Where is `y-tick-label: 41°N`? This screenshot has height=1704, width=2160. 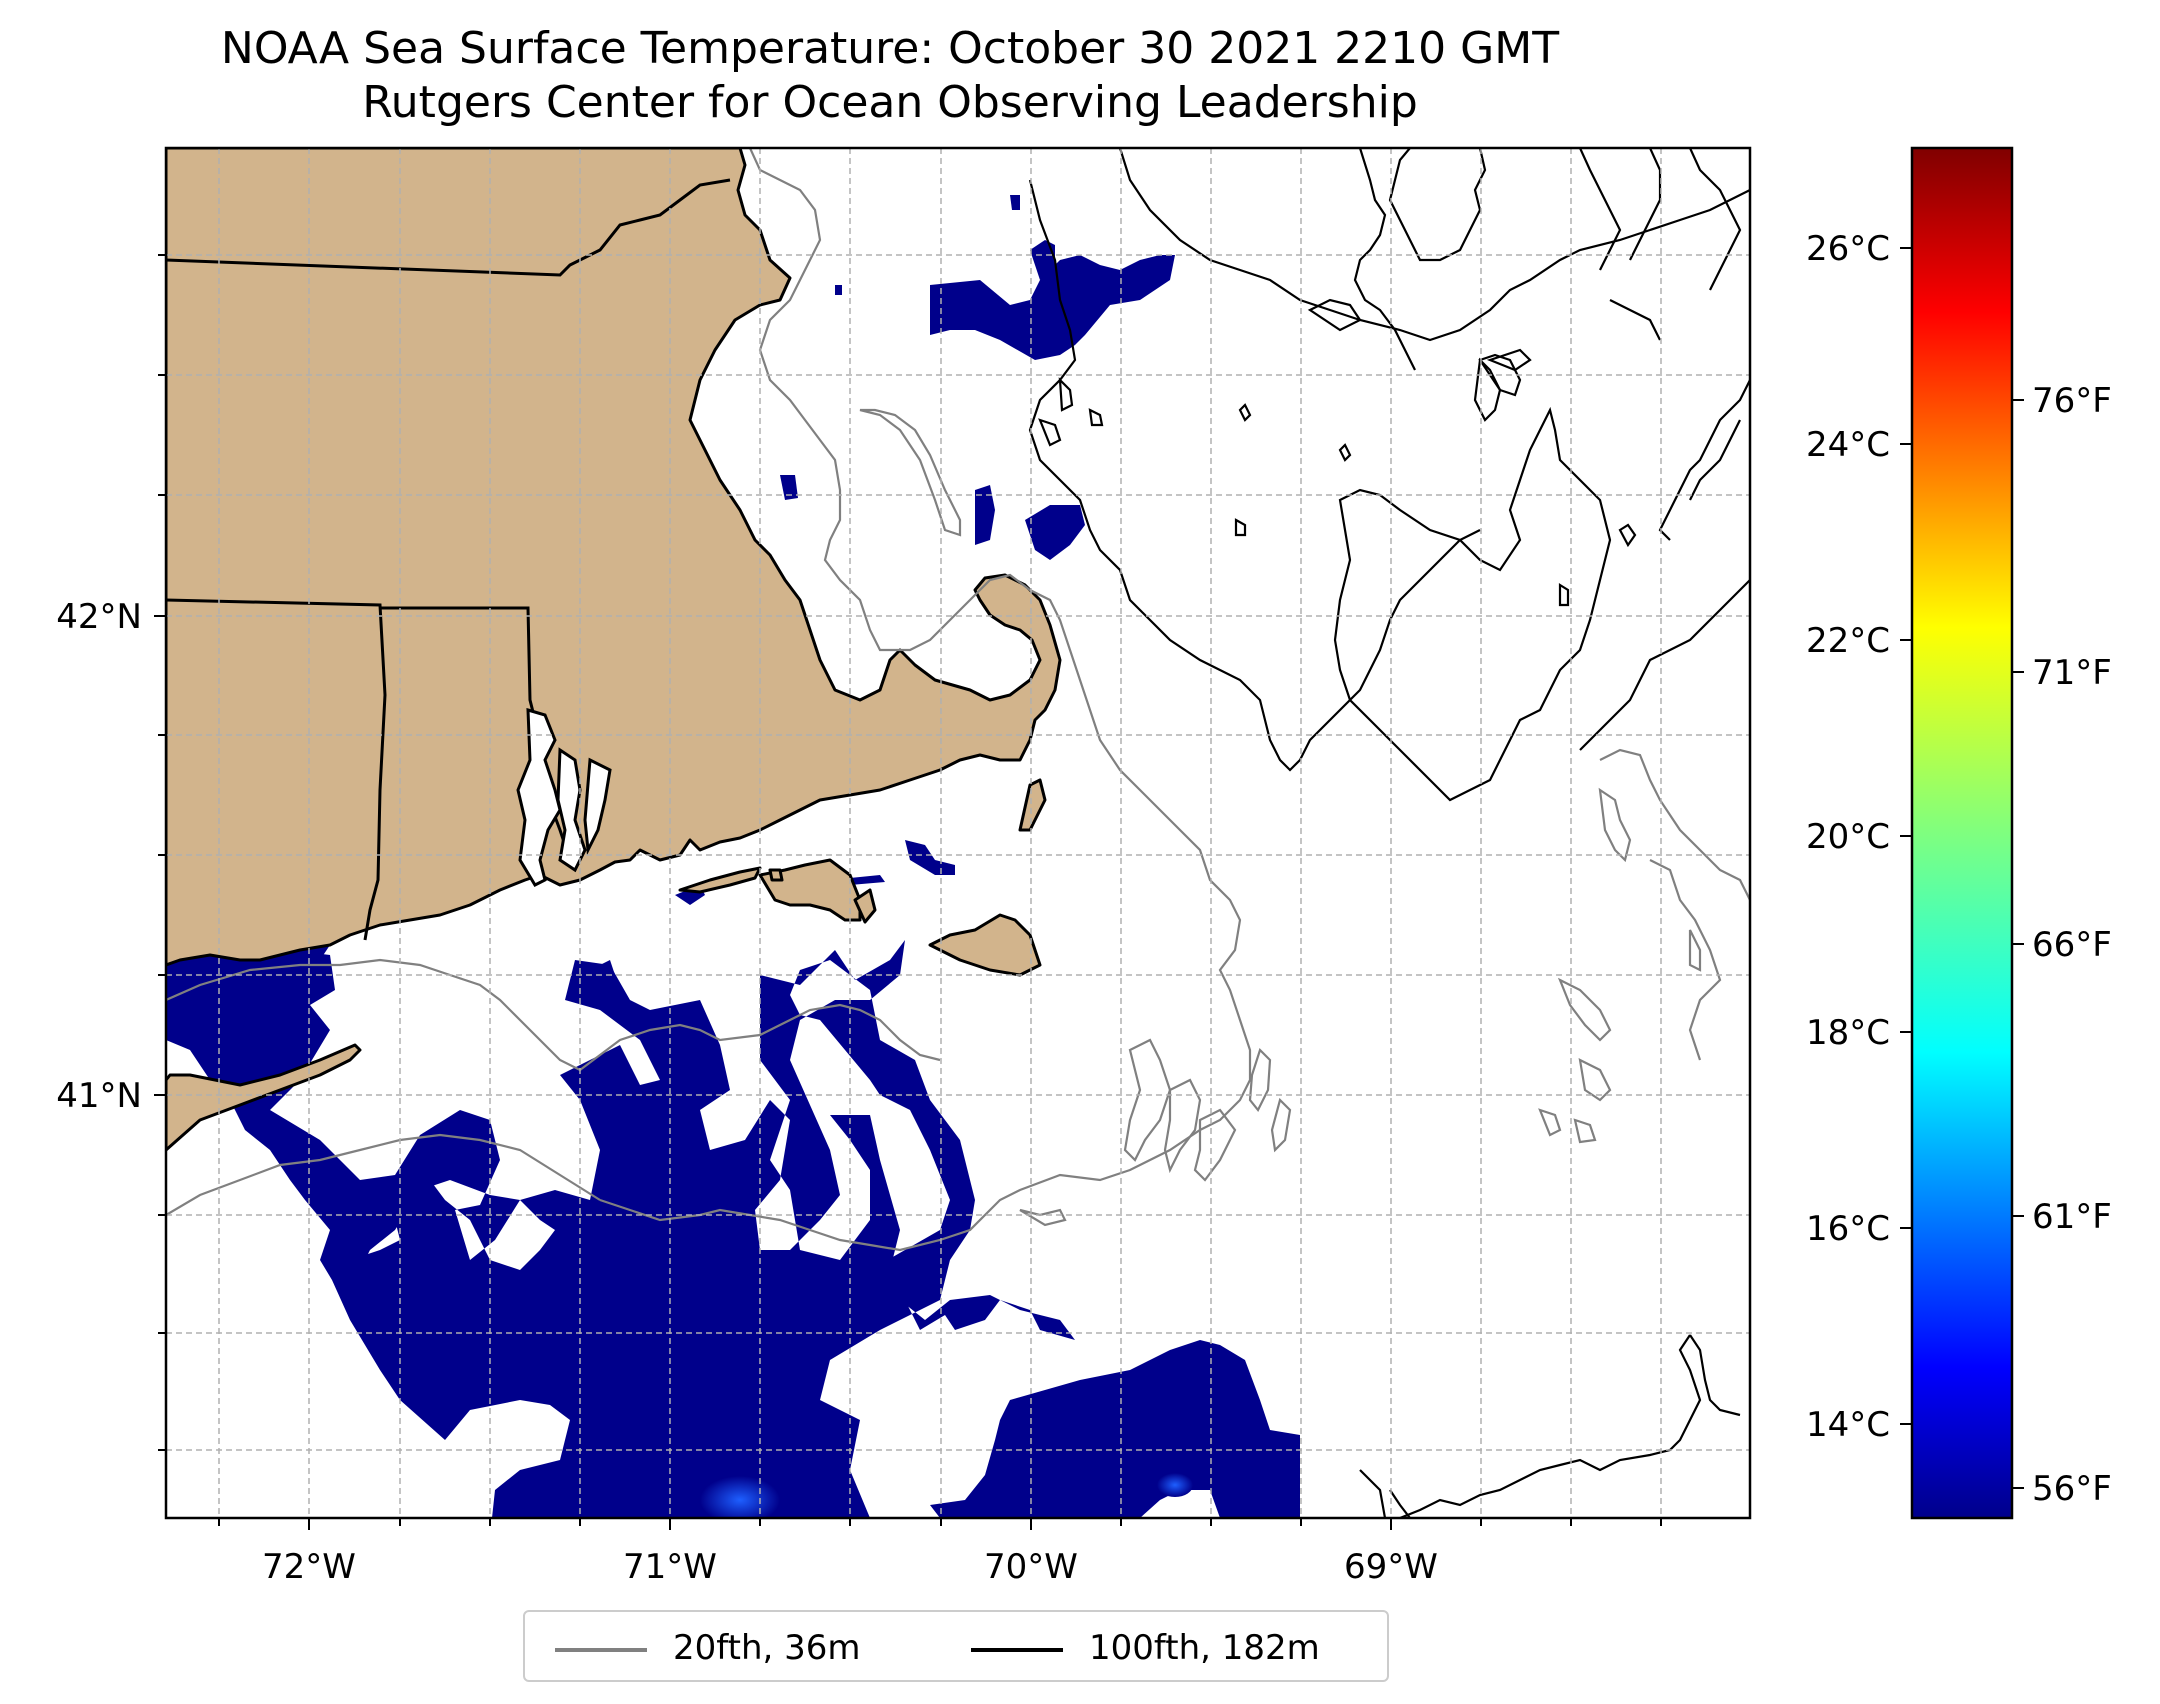
y-tick-label: 41°N is located at coordinates (99, 1096).